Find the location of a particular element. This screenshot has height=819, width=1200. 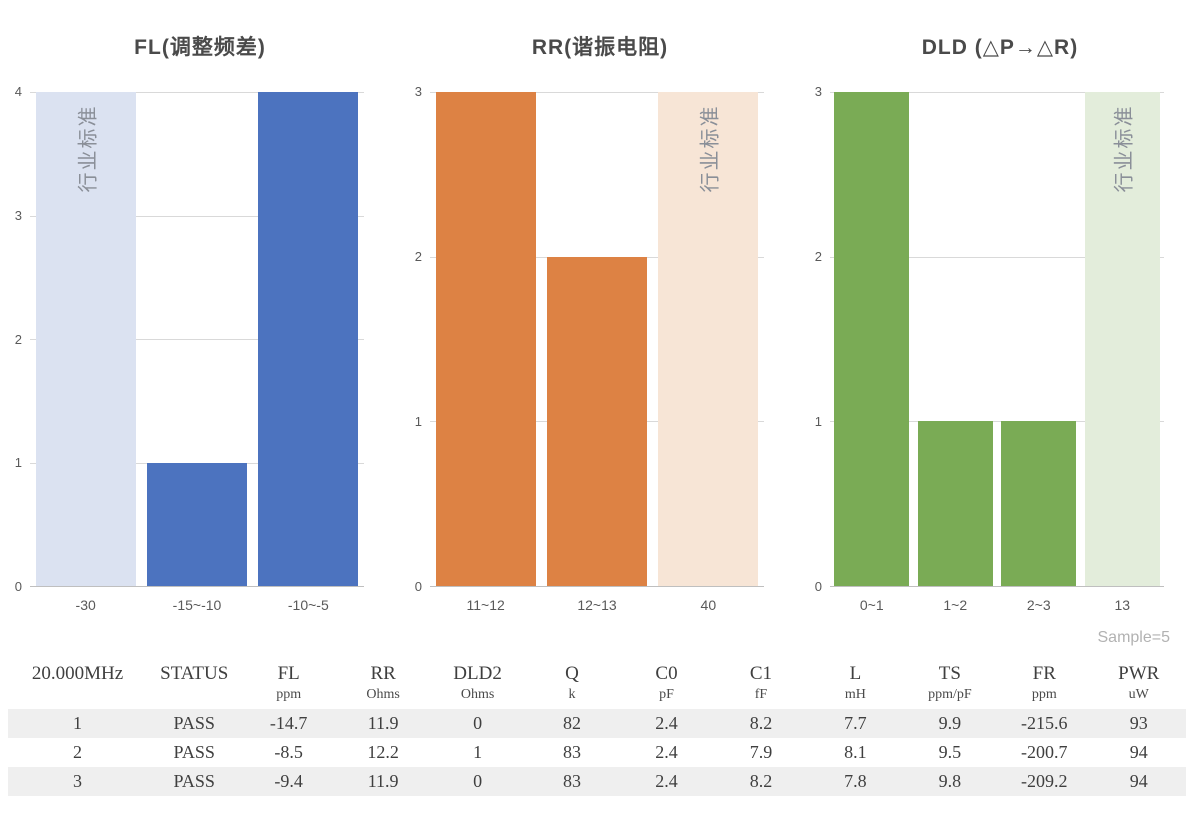

x-axis-labels: -30 -15~-10 -10~-5 is located at coordinates (197, 606).